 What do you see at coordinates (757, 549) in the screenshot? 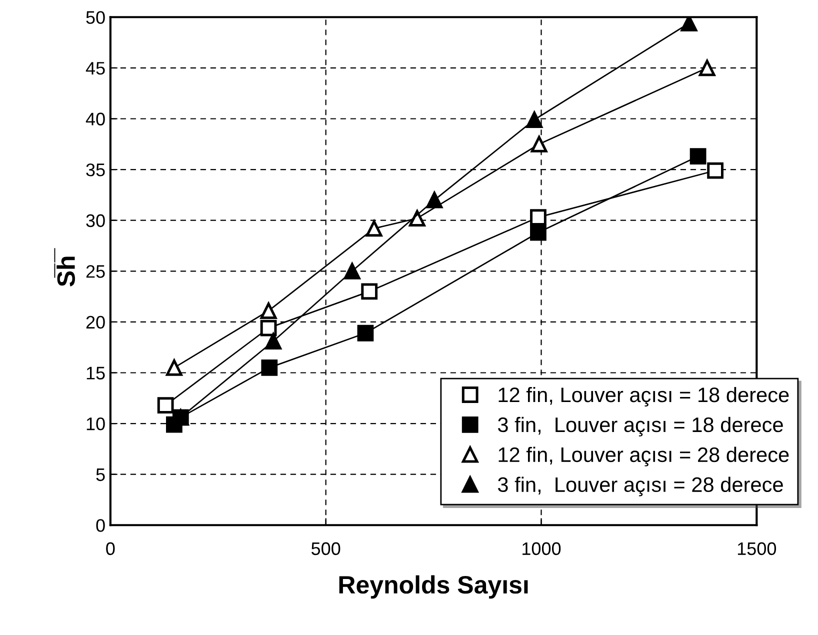
I see `x-tick-label: 1500` at bounding box center [757, 549].